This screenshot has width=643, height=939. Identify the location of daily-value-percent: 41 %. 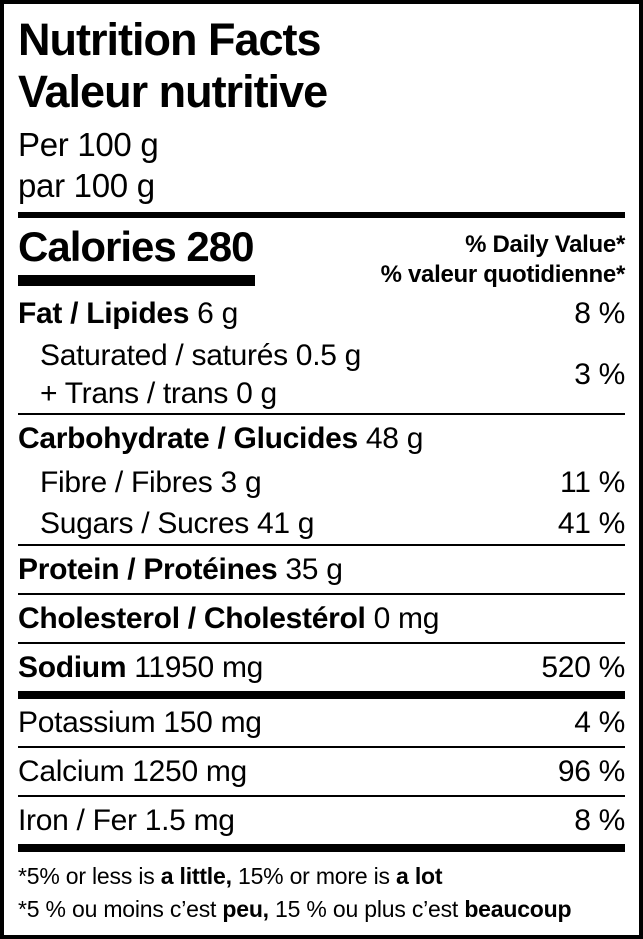
(591, 523).